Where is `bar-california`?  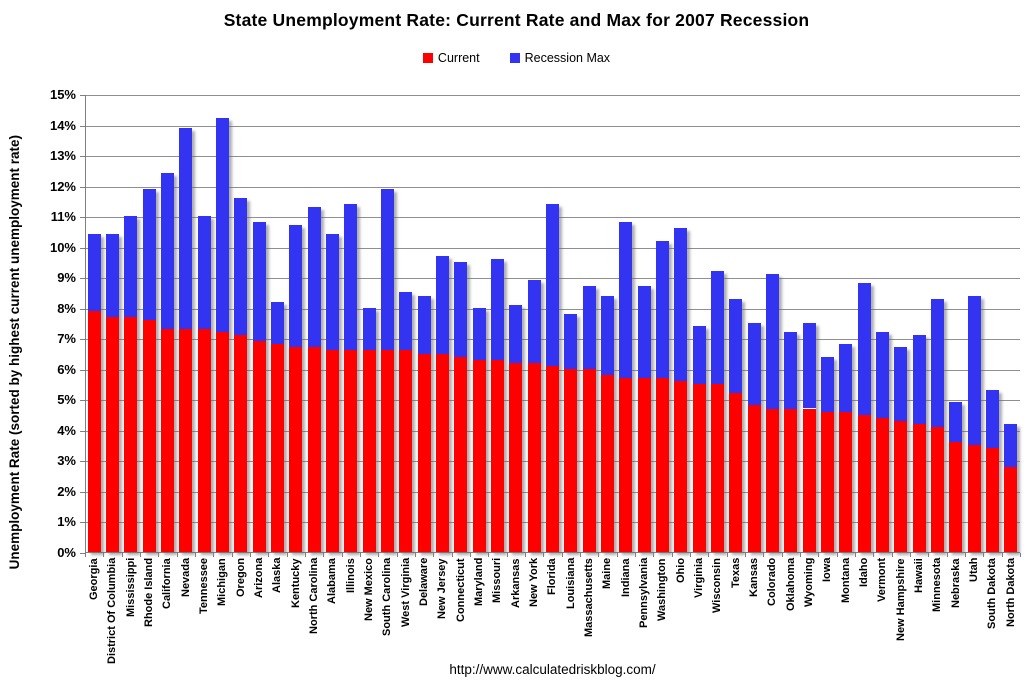 bar-california is located at coordinates (167, 362).